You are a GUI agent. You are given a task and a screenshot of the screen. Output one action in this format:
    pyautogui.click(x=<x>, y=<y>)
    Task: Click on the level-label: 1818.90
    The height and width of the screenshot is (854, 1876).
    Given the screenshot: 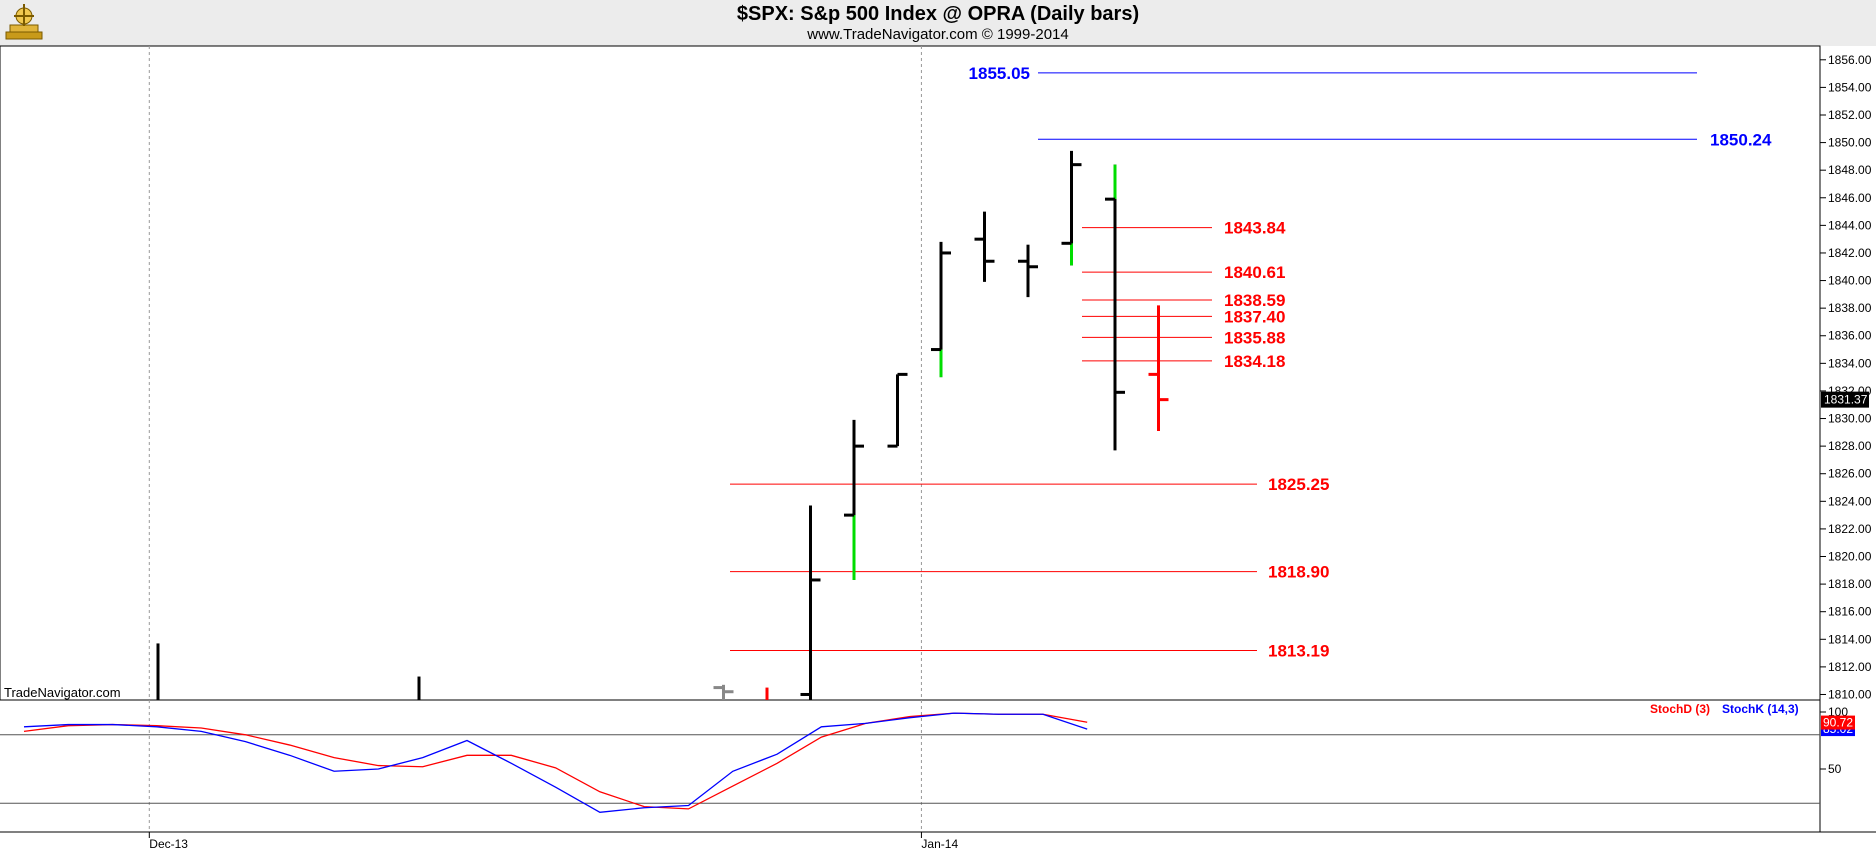 What is the action you would take?
    pyautogui.click(x=1298, y=572)
    